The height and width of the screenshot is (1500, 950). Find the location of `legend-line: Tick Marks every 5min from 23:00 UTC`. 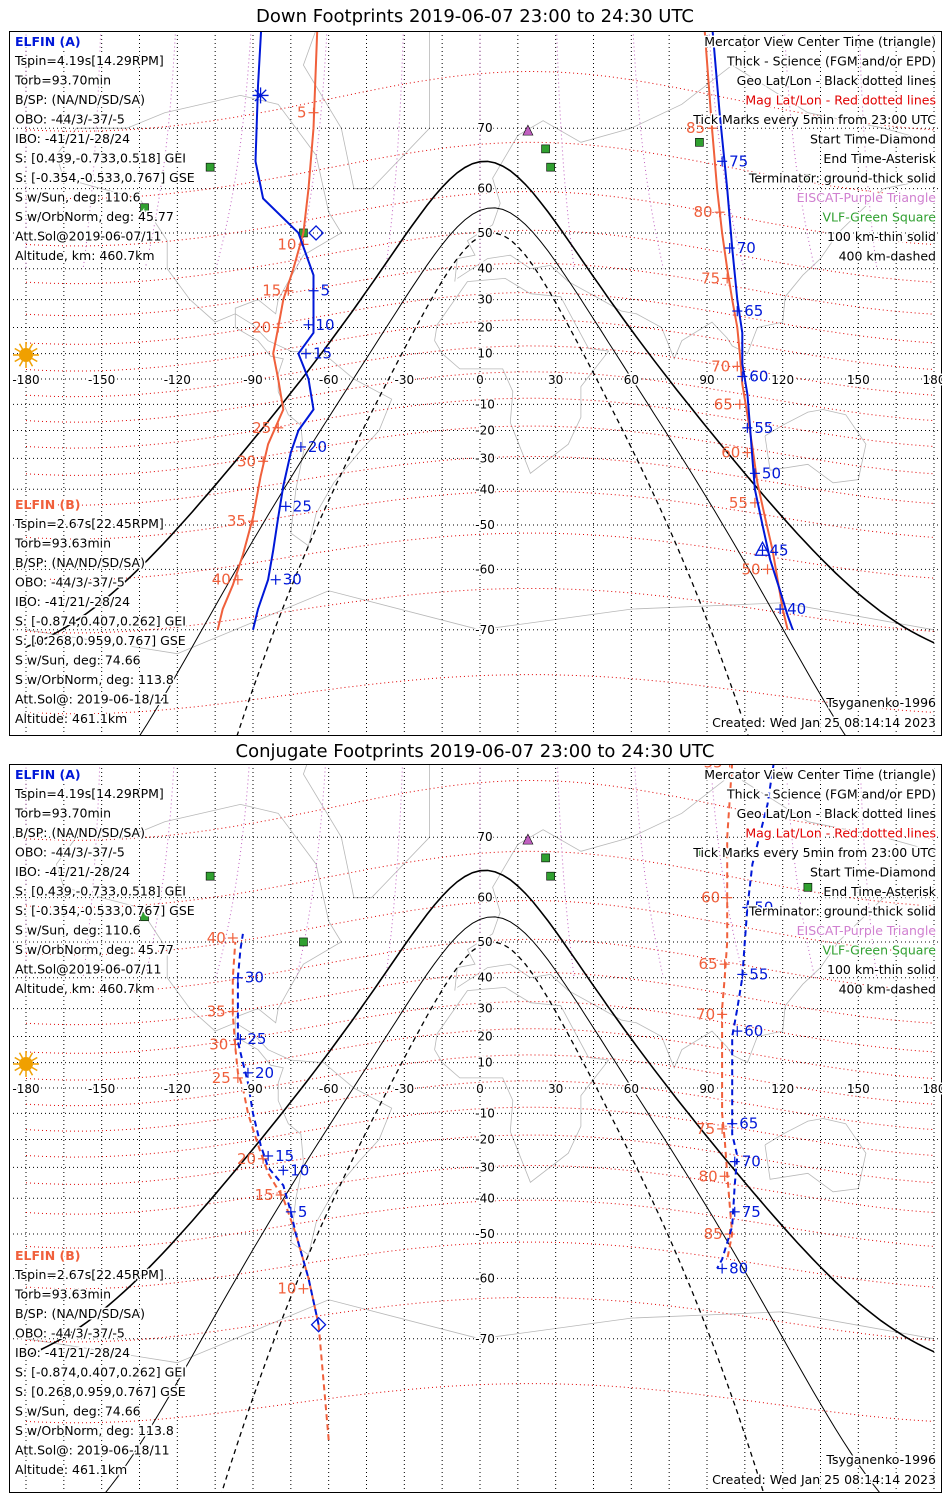

legend-line: Tick Marks every 5min from 23:00 UTC is located at coordinates (814, 852).